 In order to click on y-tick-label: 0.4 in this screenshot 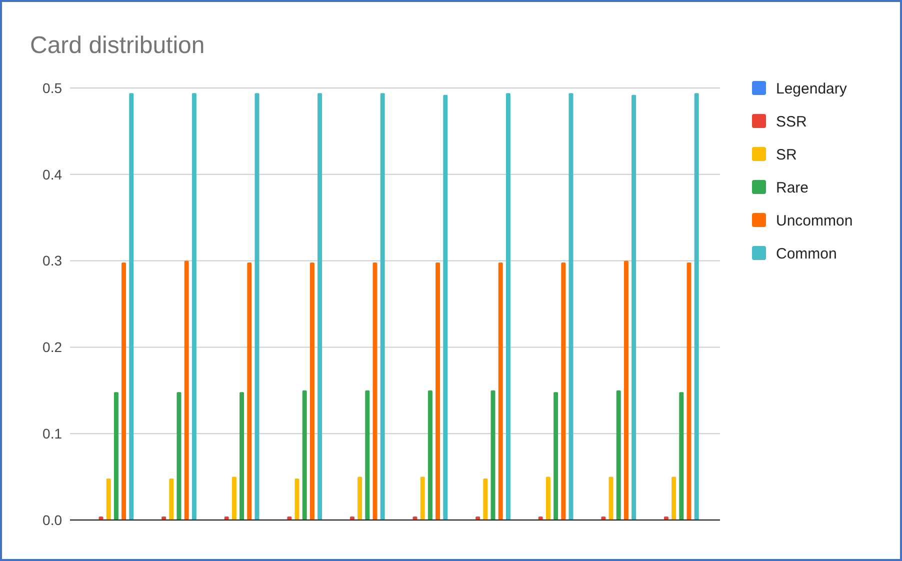, I will do `click(52, 174)`.